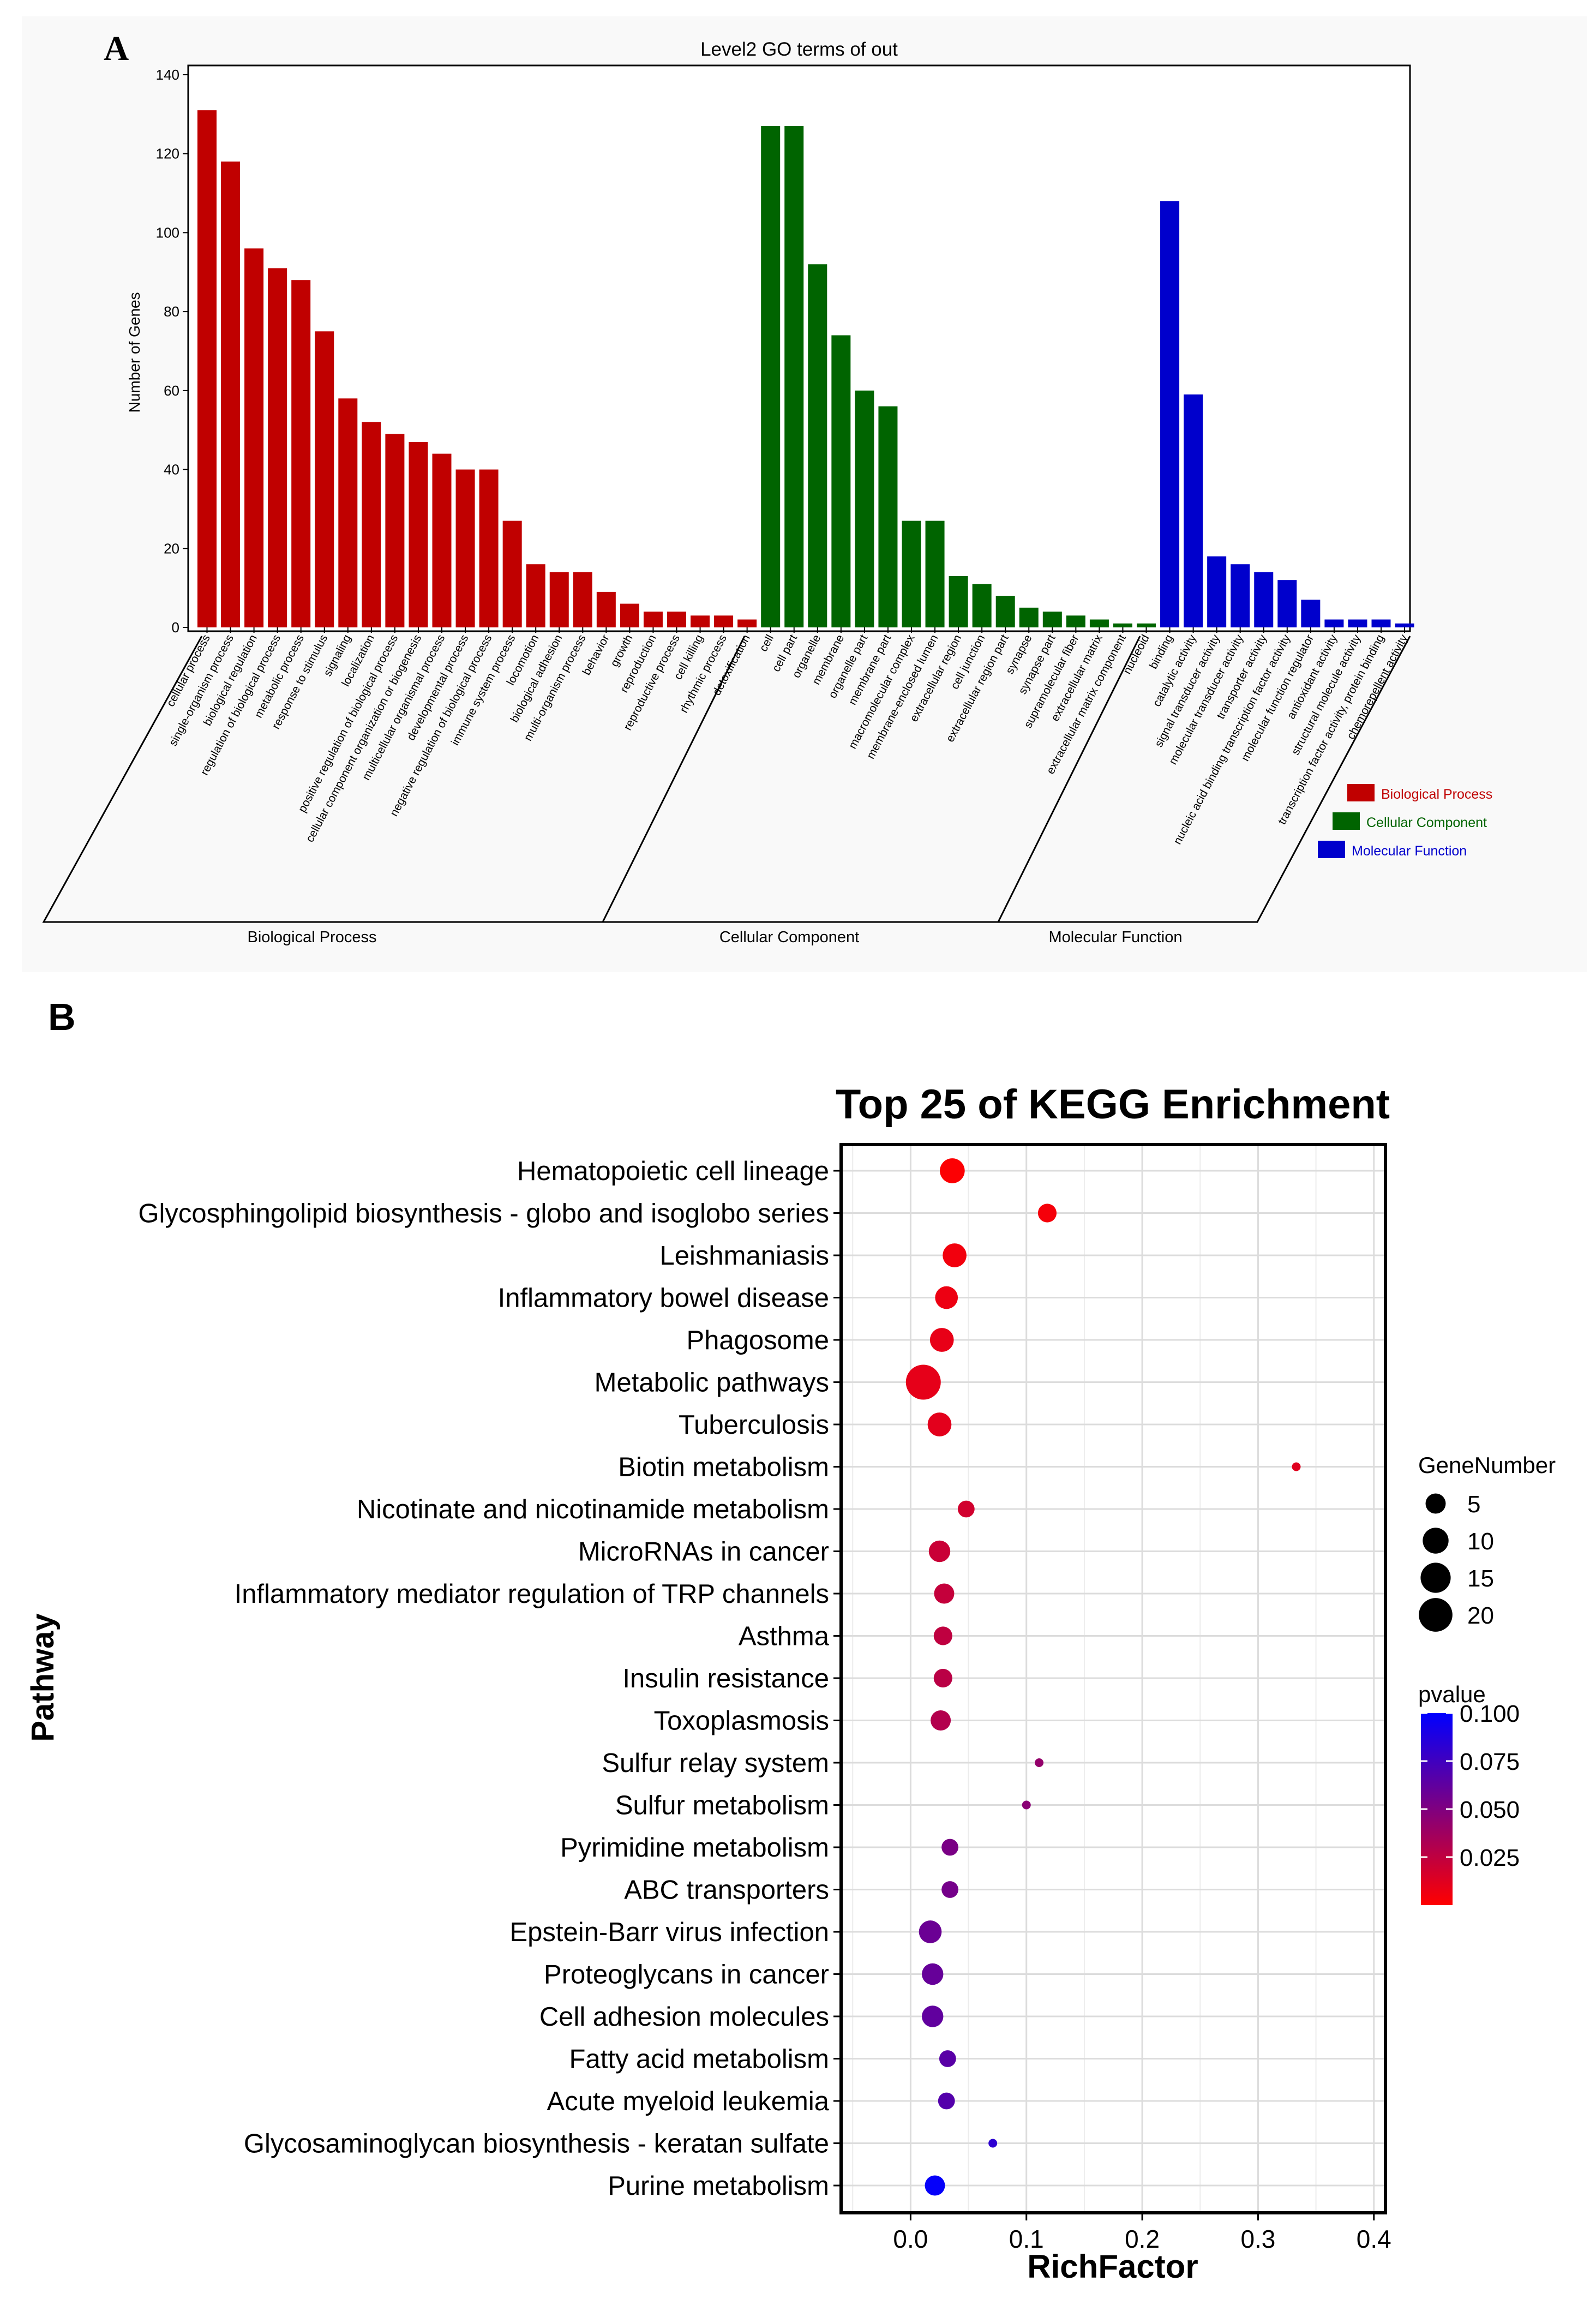 The height and width of the screenshot is (2323, 1596). Describe the element at coordinates (950, 1889) in the screenshot. I see `kegg-point-abc-transporters` at that location.